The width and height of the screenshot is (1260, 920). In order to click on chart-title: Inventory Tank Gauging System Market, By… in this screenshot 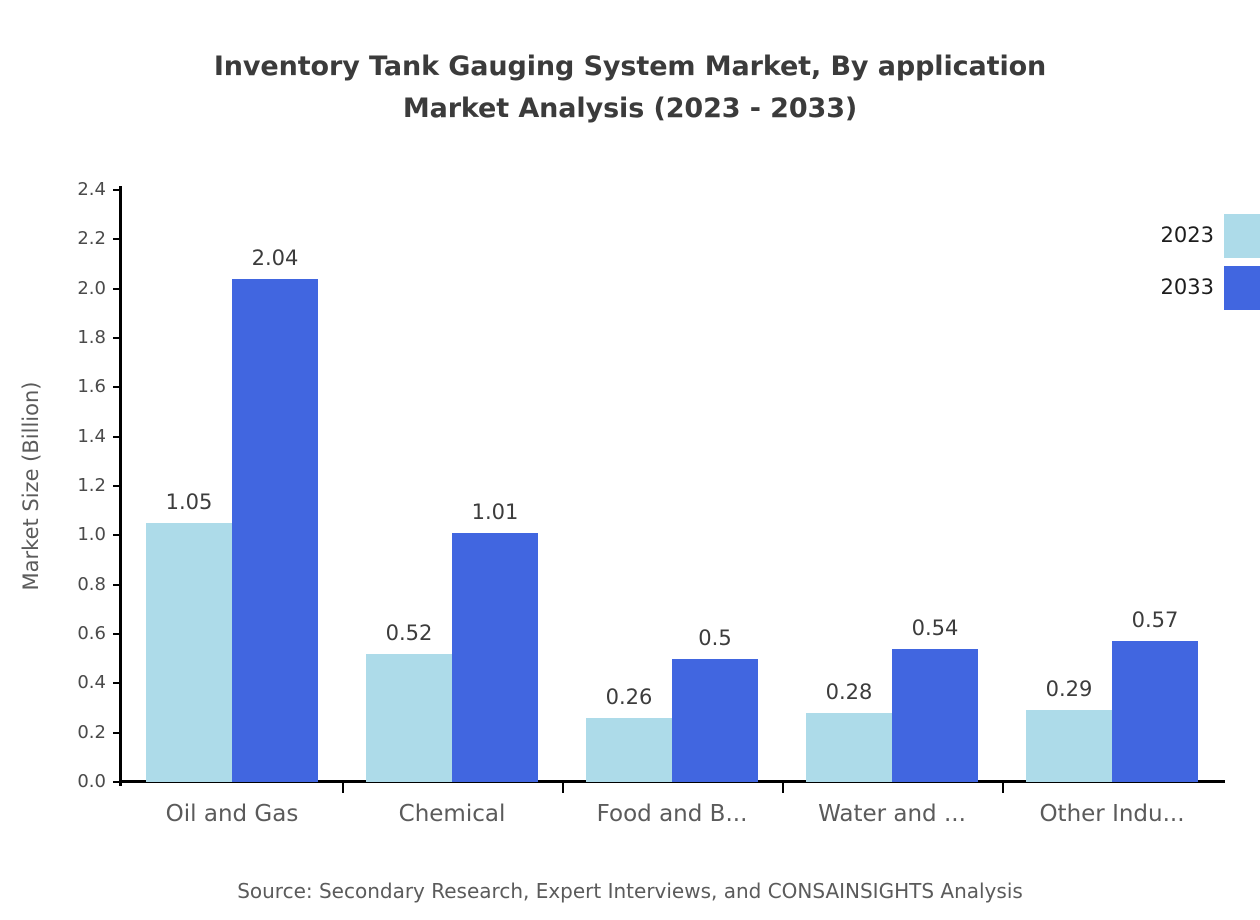, I will do `click(630, 88)`.